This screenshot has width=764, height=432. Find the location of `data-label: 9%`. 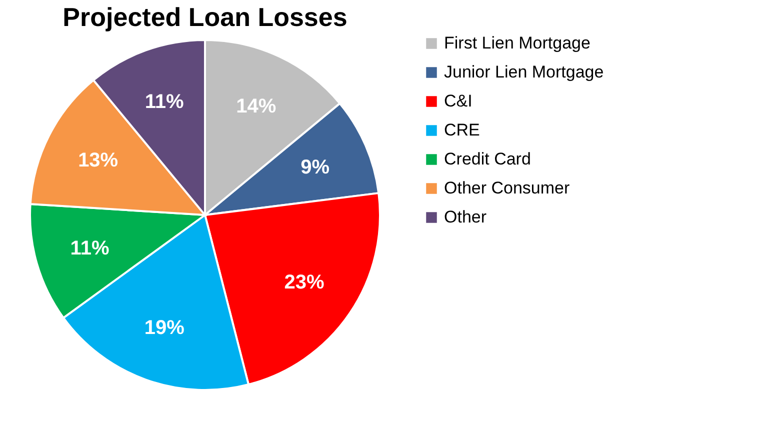

data-label: 9% is located at coordinates (315, 167).